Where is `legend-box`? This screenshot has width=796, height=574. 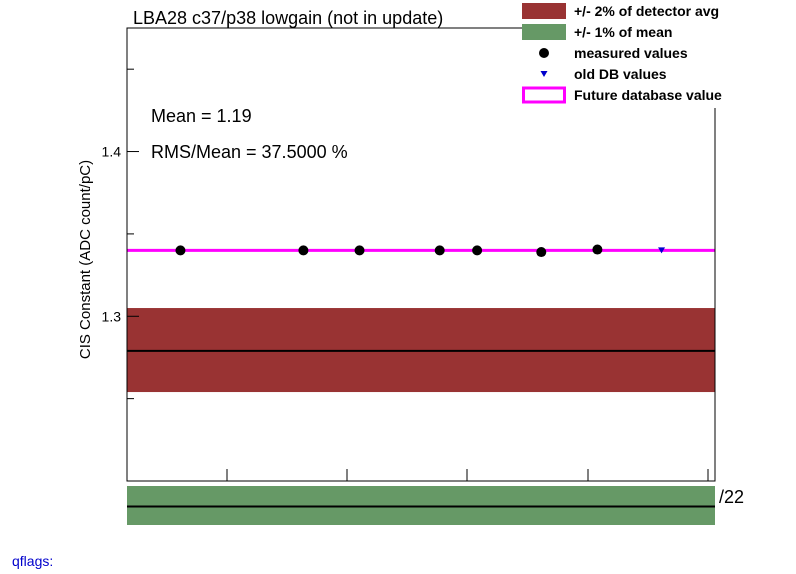 legend-box is located at coordinates (659, 54).